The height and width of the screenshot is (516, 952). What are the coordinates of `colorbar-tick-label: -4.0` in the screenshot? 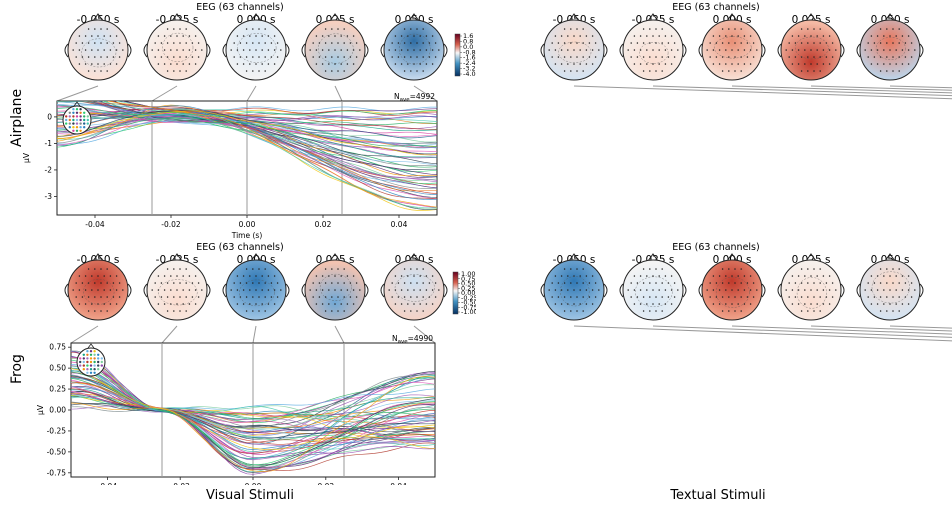 It's located at (469, 74).